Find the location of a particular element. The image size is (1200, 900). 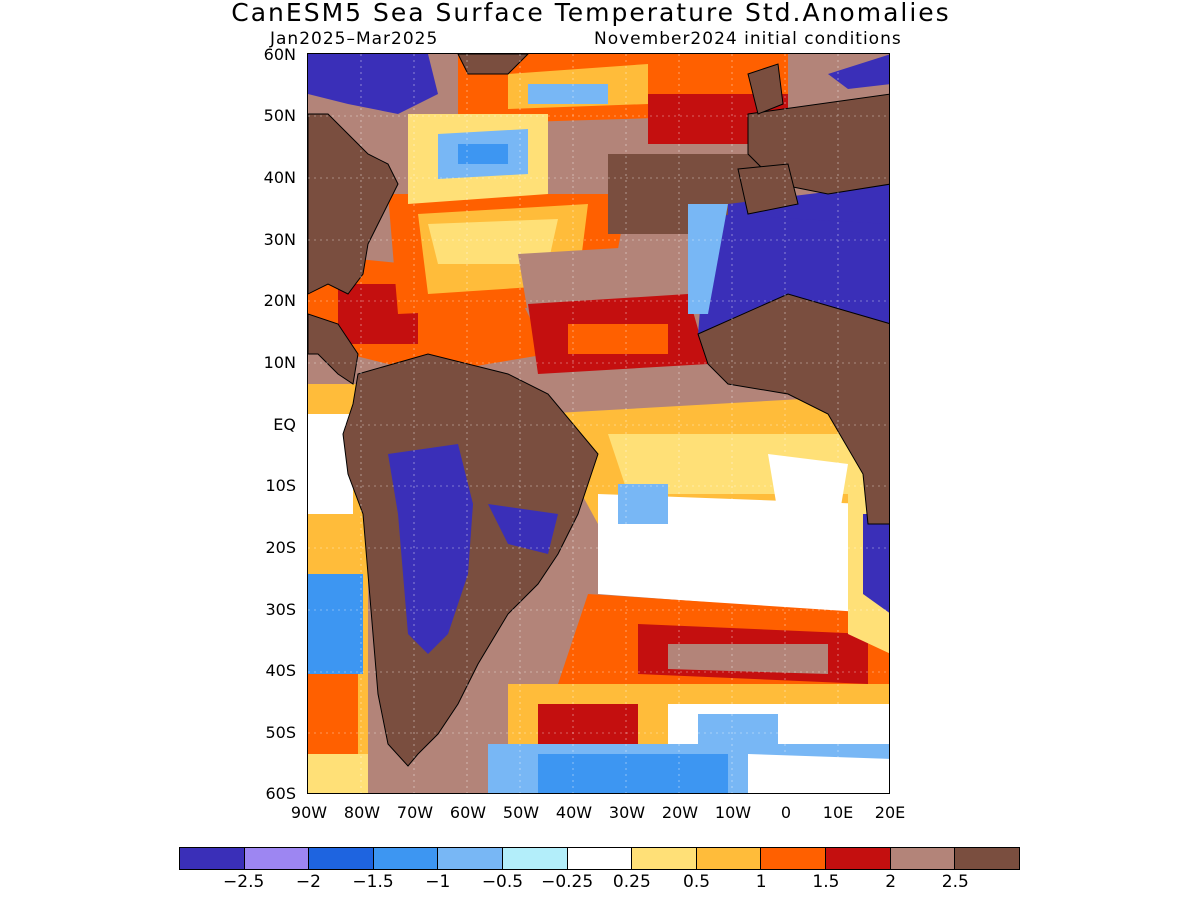

lat-label-30n: 30N is located at coordinates (279, 239).